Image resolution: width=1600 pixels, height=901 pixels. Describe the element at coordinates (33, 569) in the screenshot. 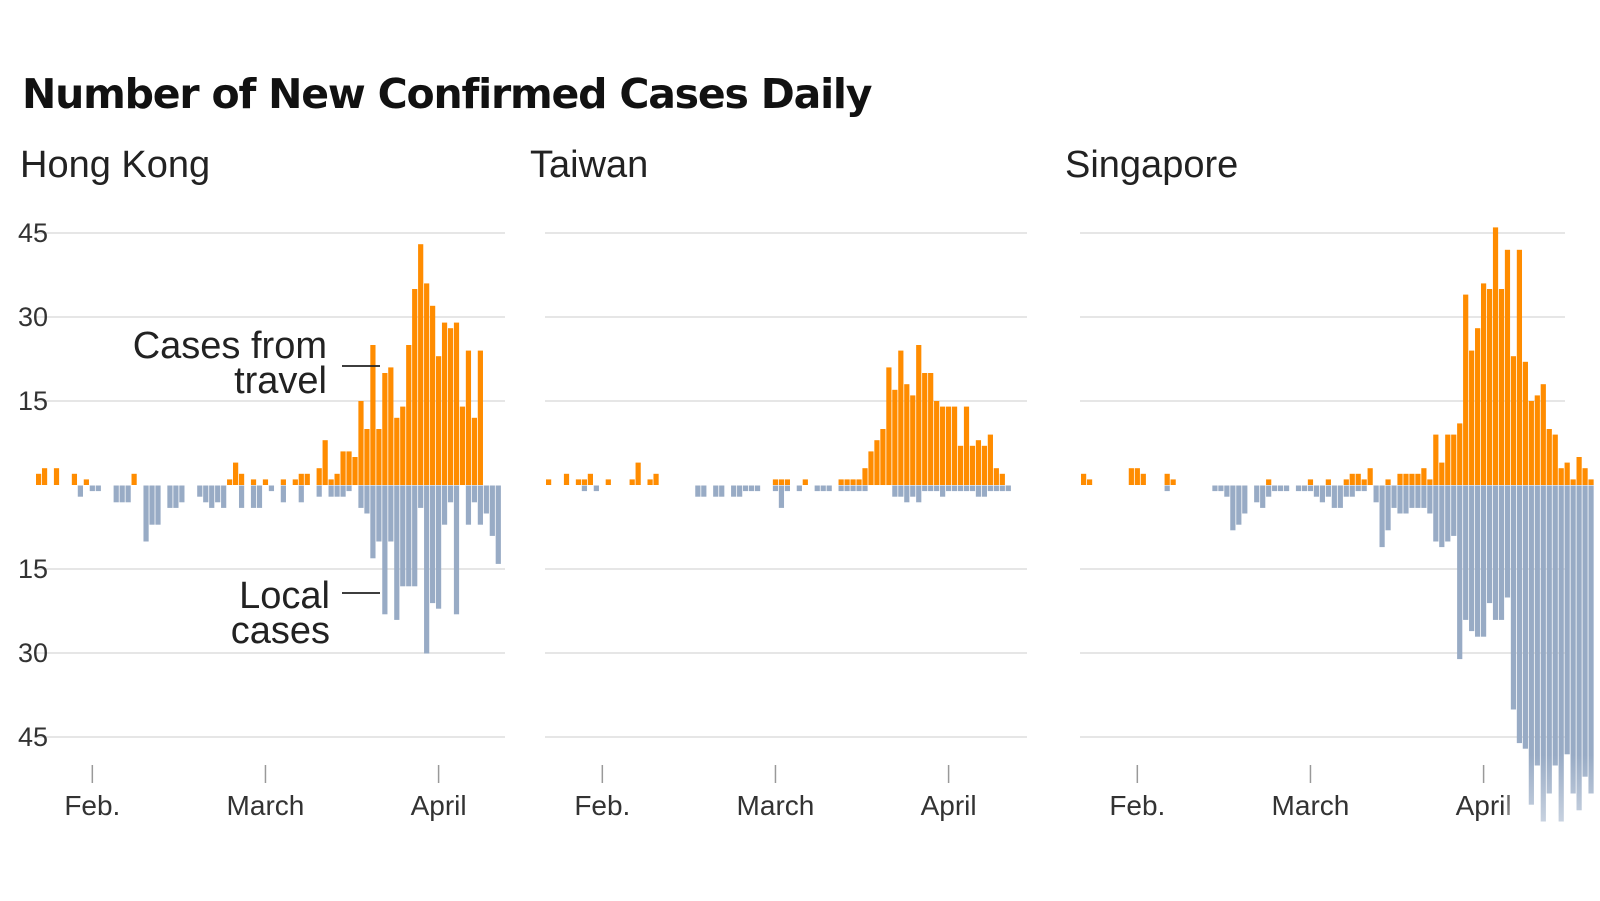

I see `y-tick-label: 15` at that location.